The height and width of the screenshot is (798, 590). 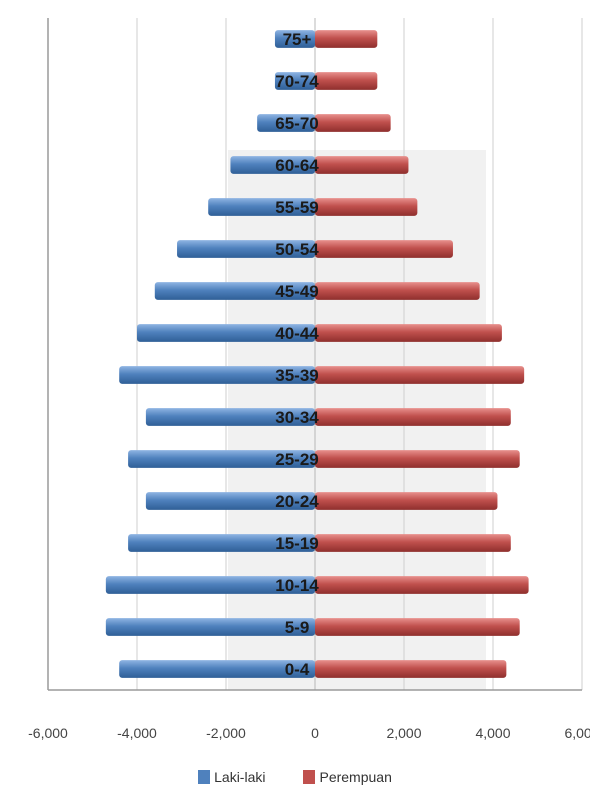 I want to click on category-label-35-39: 35-39, so click(x=296, y=375).